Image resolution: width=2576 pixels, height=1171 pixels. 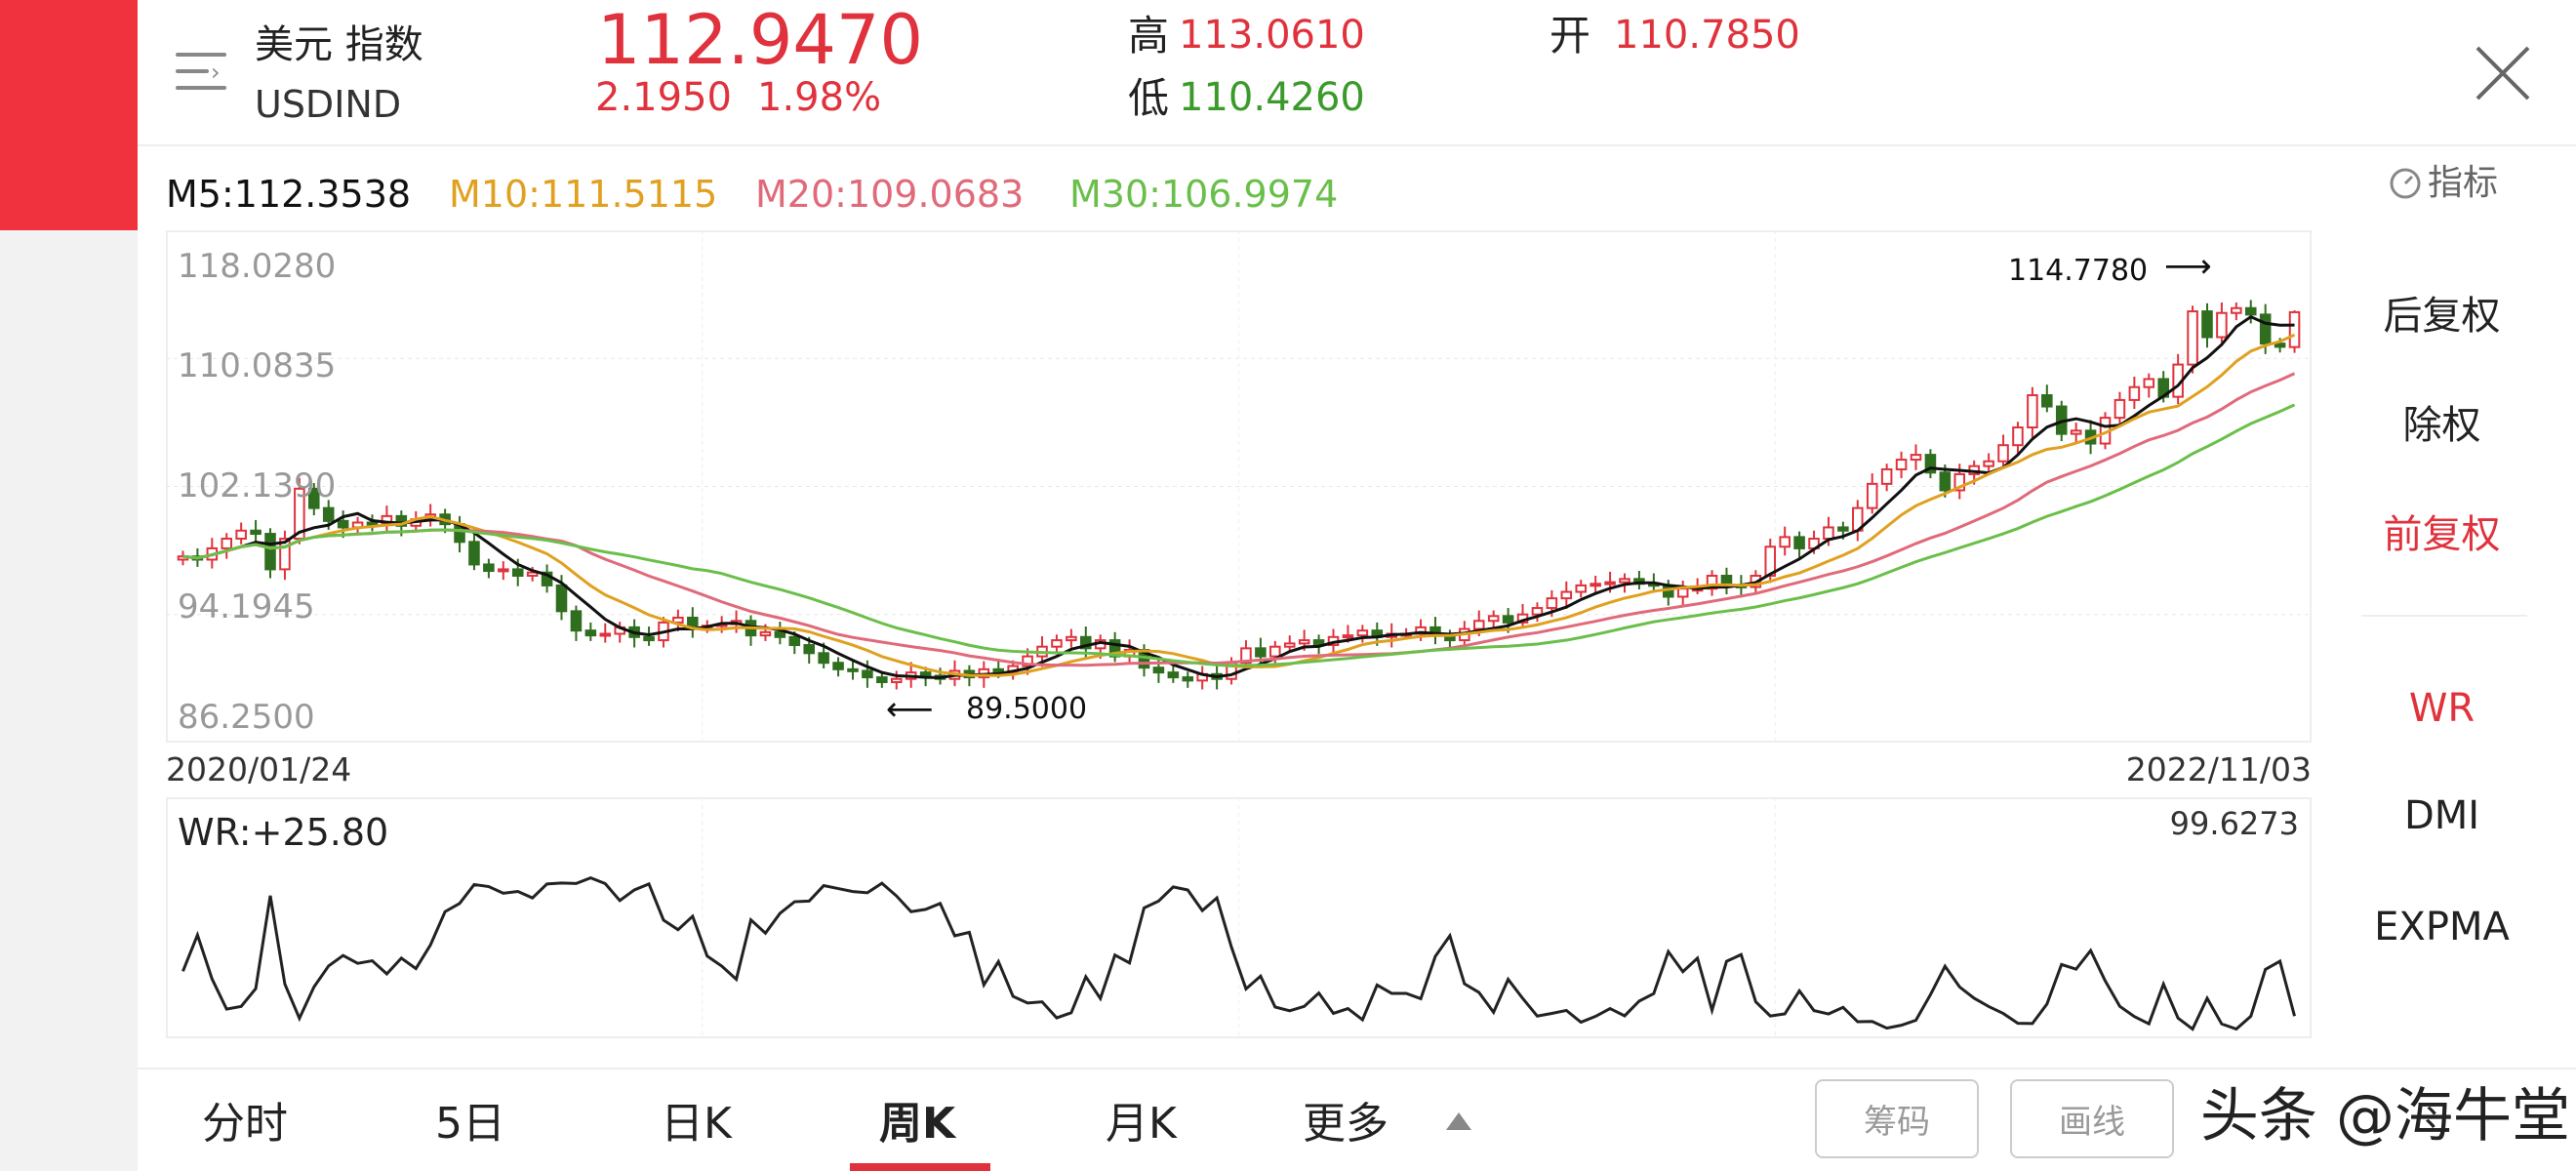 I want to click on high-label: 高, so click(x=1149, y=36).